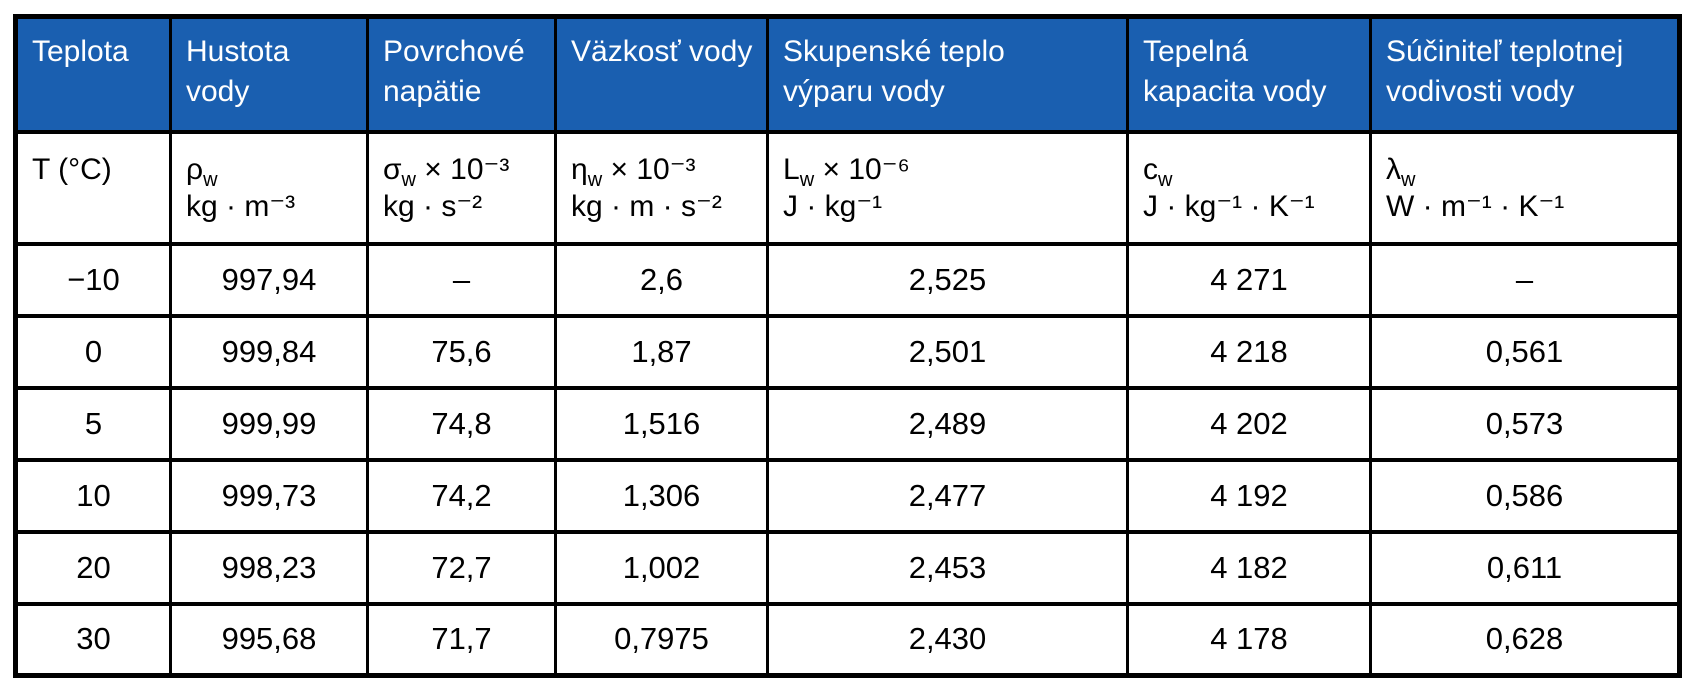 Image resolution: width=1702 pixels, height=686 pixels. I want to click on units-cell-skupenske-teplo: Lw × 10⁻⁶ J · kg⁻¹, so click(947, 187).